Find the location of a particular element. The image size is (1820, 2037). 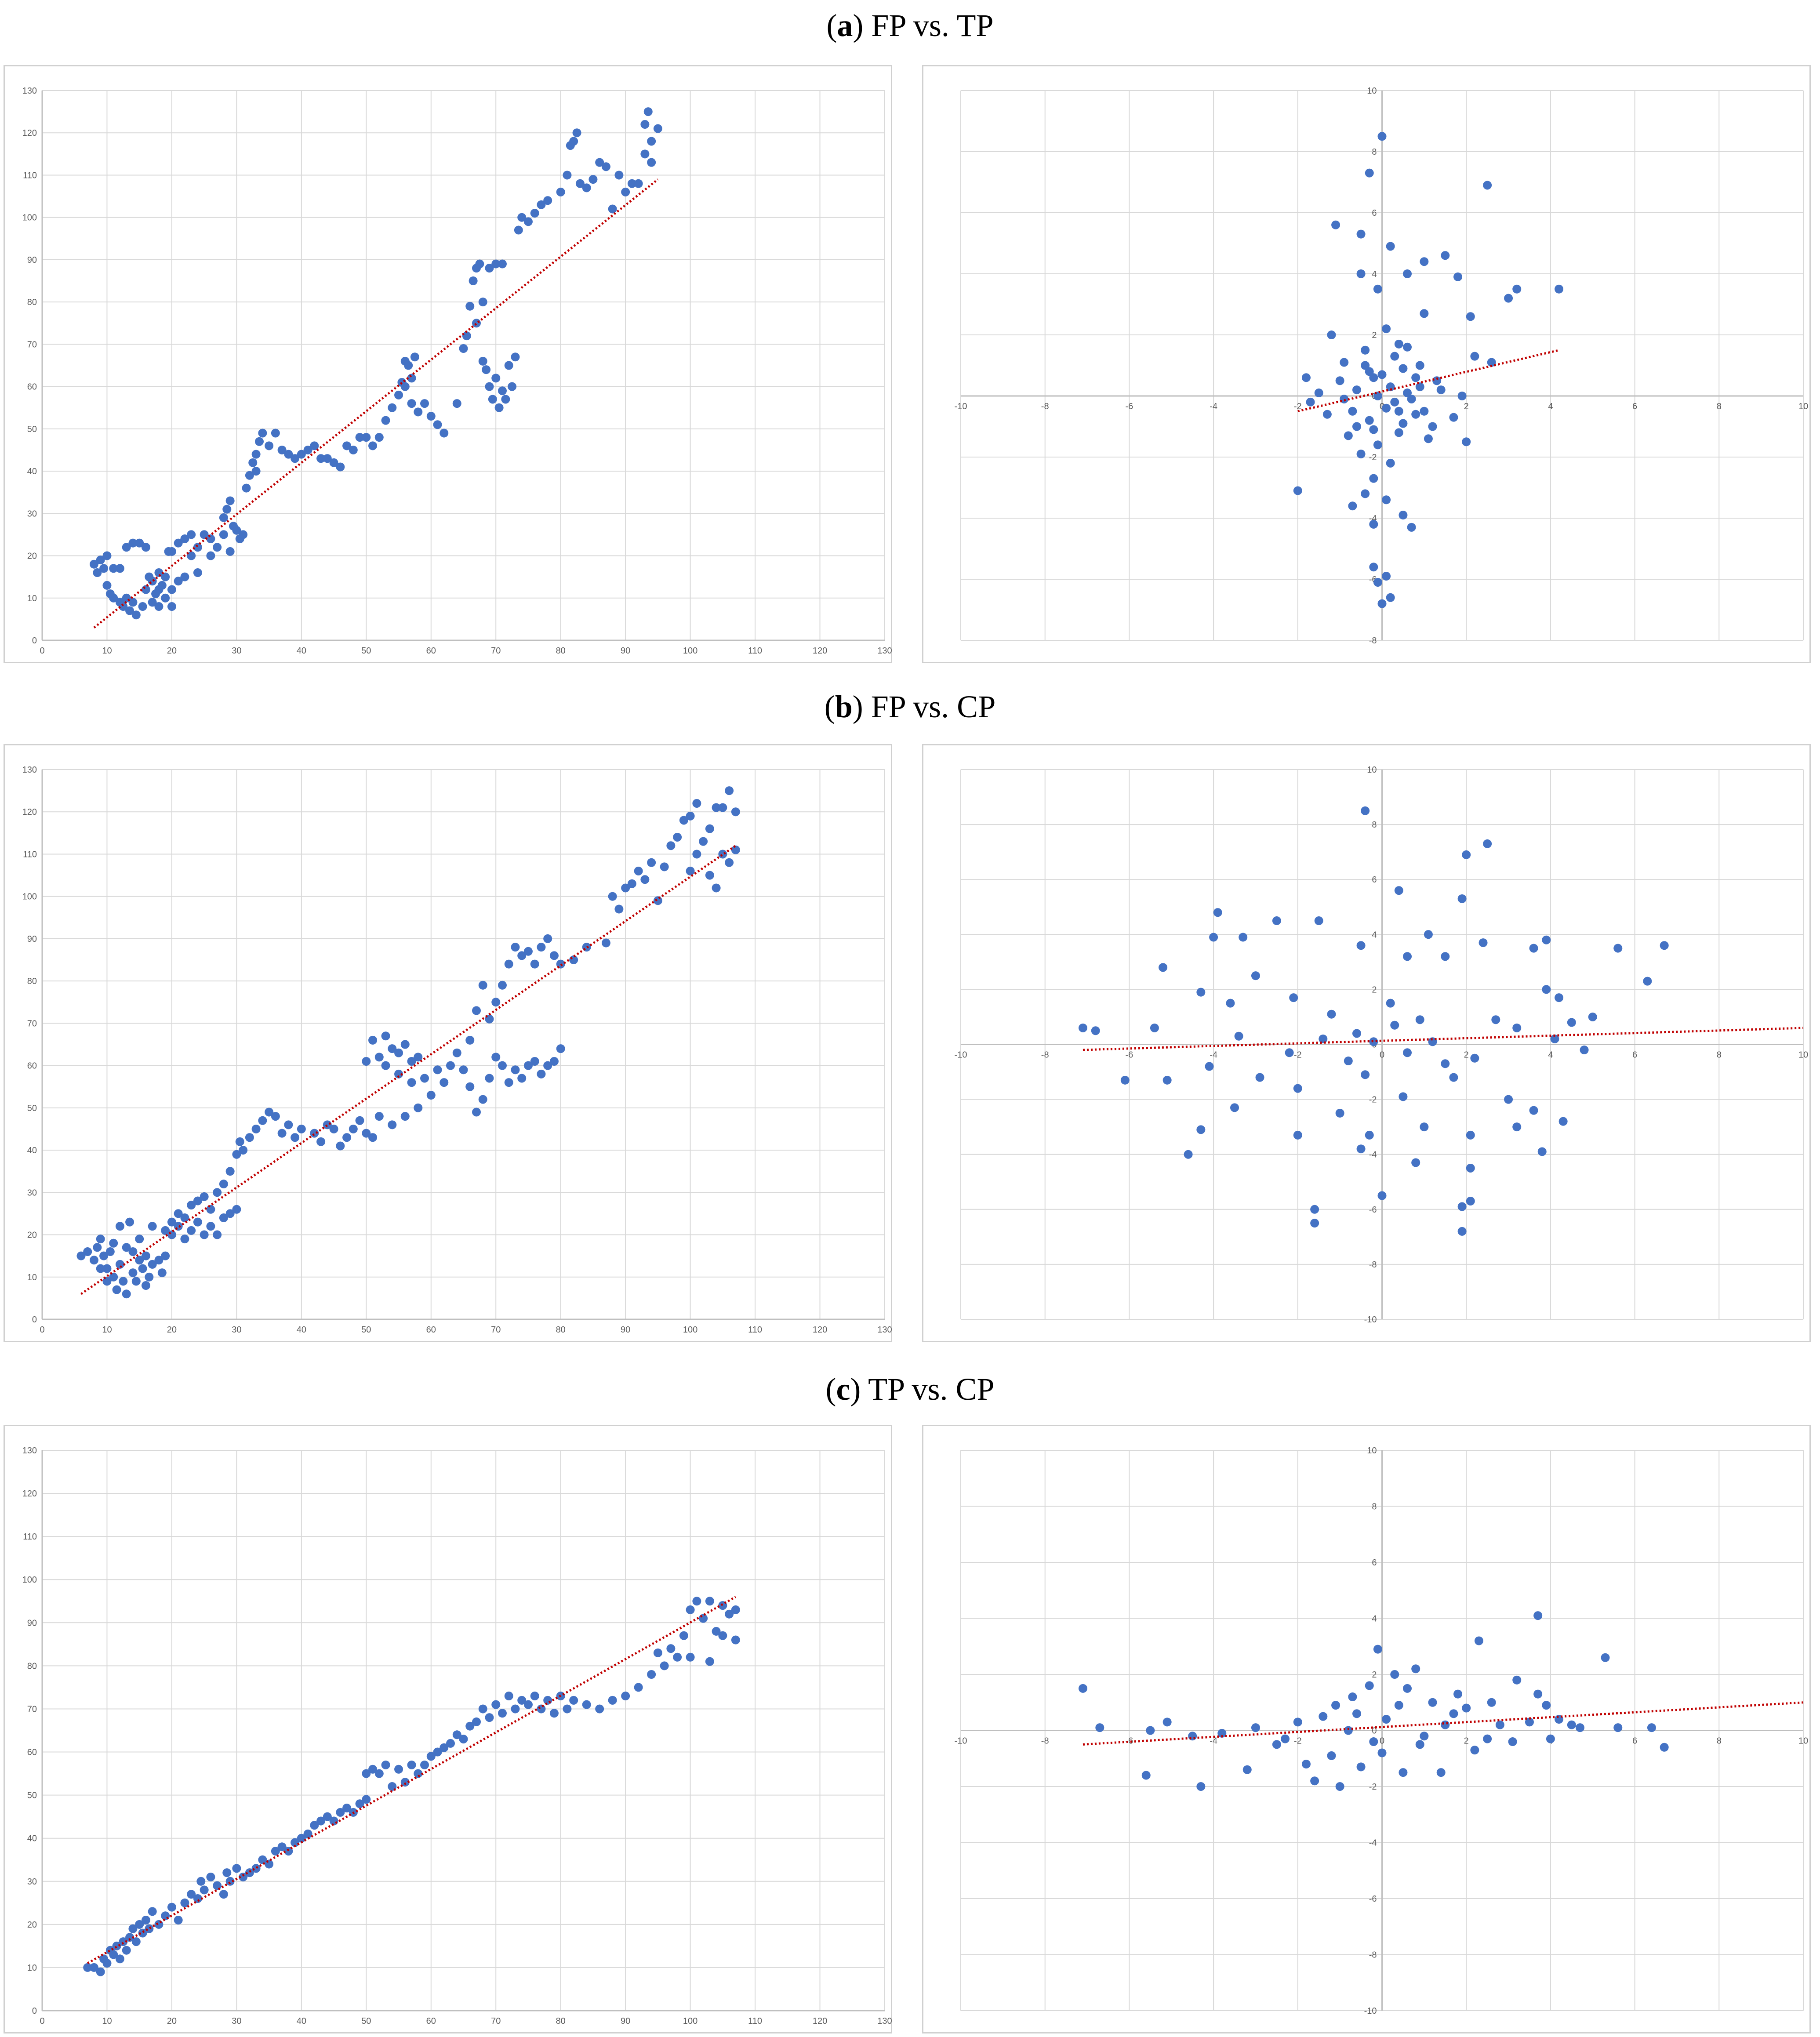

chart-c-right-y-tick-label: -10 is located at coordinates (1370, 2011).